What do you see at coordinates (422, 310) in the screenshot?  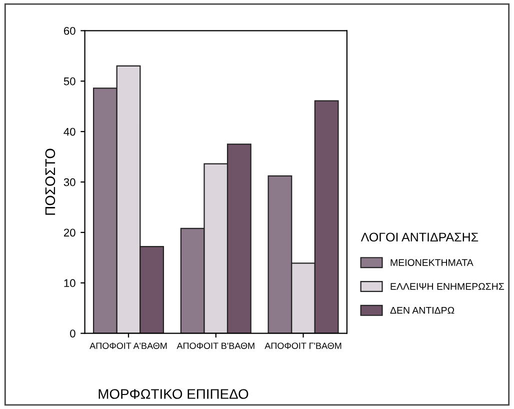 I see `legend-label: ΔΕΝ ΑΝΤΙΔΡΩ` at bounding box center [422, 310].